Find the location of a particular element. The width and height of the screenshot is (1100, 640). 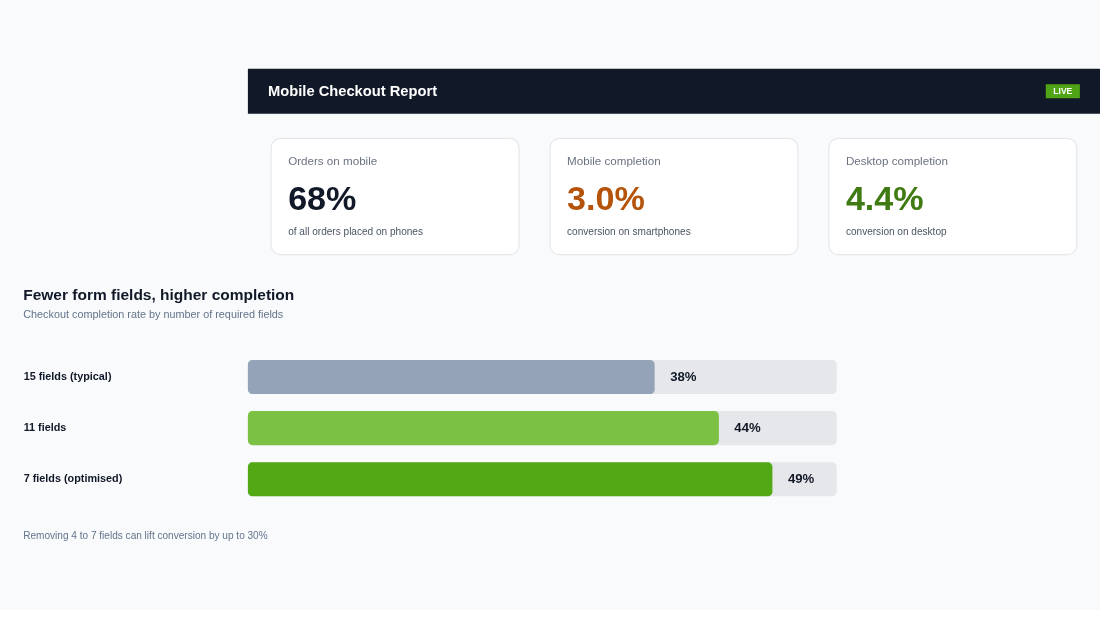

data-label: 49% is located at coordinates (801, 479).